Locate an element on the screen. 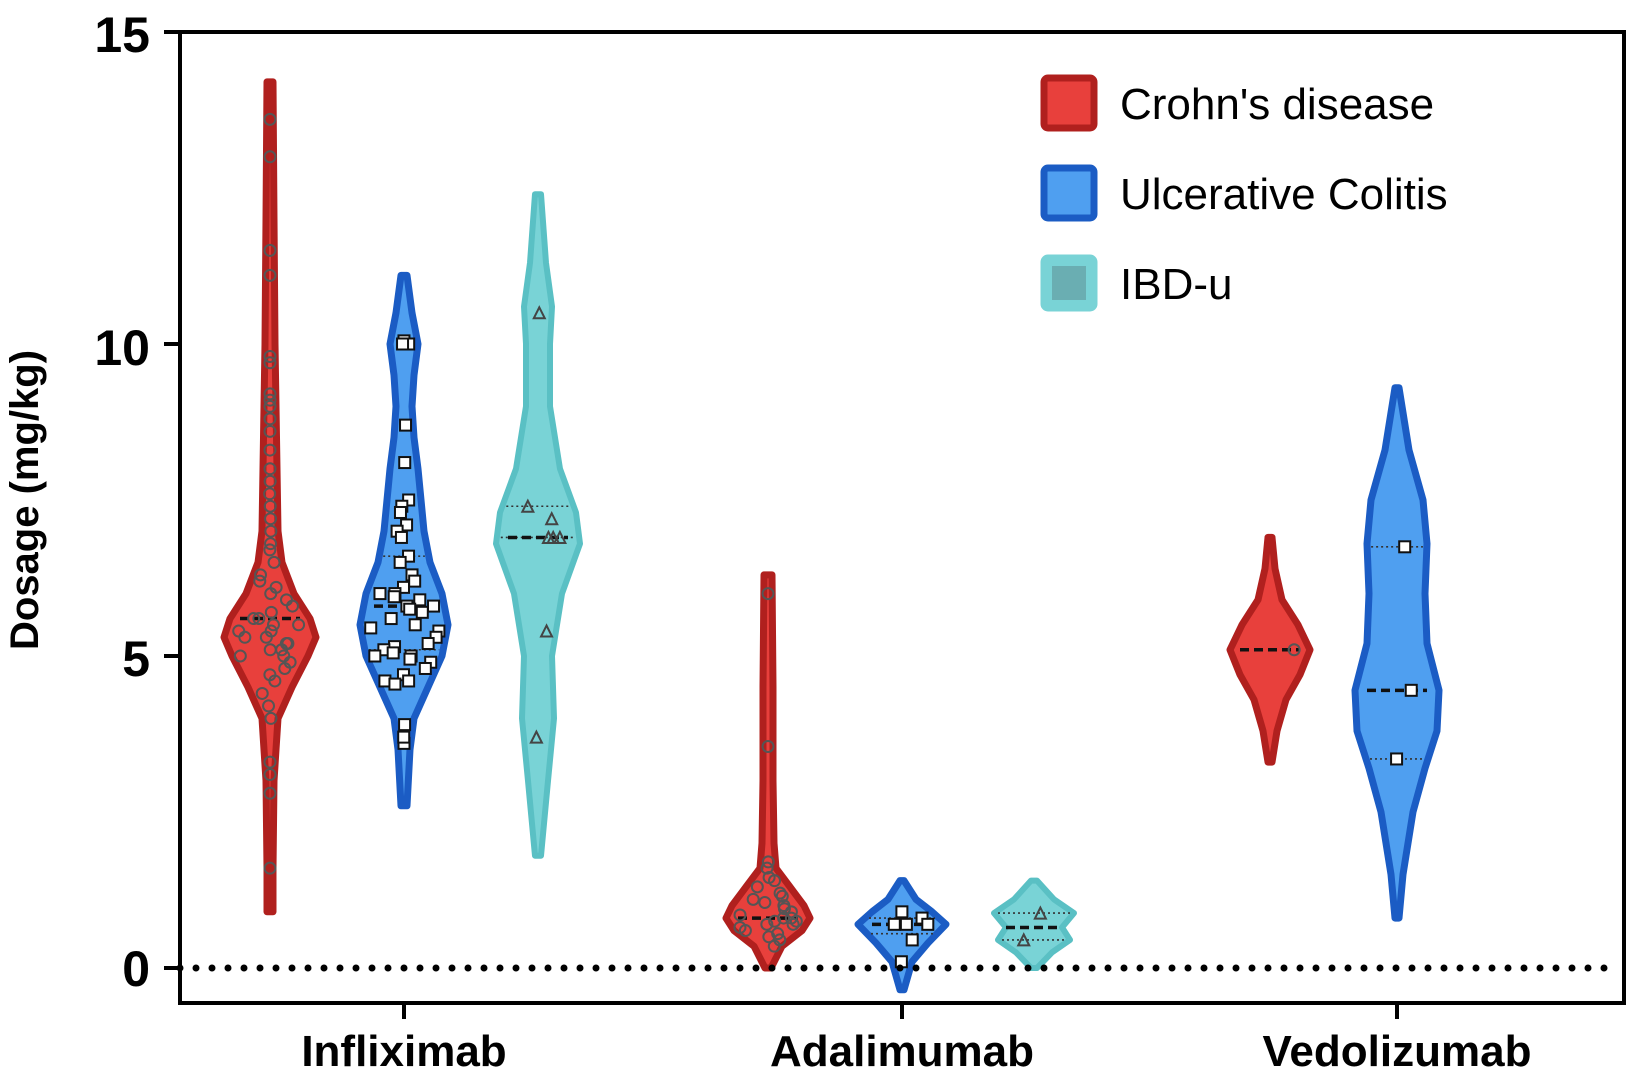  violin-ibdu-infliximab is located at coordinates (538, 525).